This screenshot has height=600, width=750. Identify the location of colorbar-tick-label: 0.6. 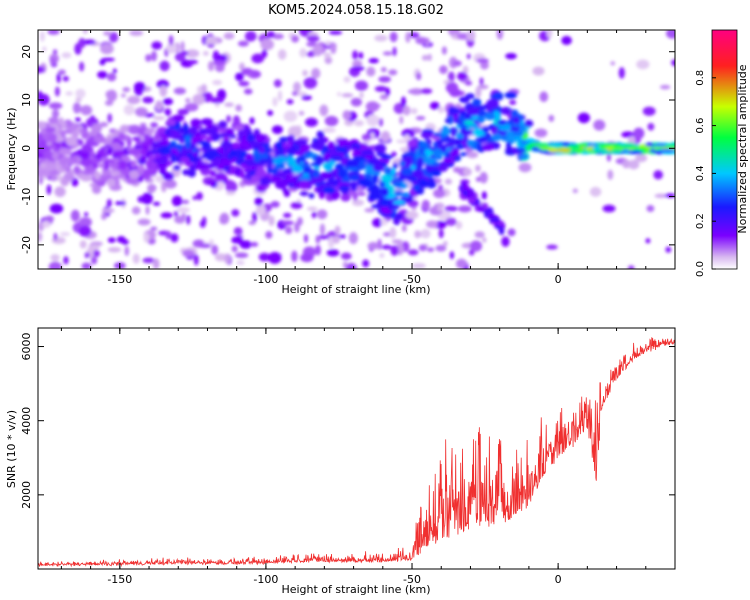
(700, 126).